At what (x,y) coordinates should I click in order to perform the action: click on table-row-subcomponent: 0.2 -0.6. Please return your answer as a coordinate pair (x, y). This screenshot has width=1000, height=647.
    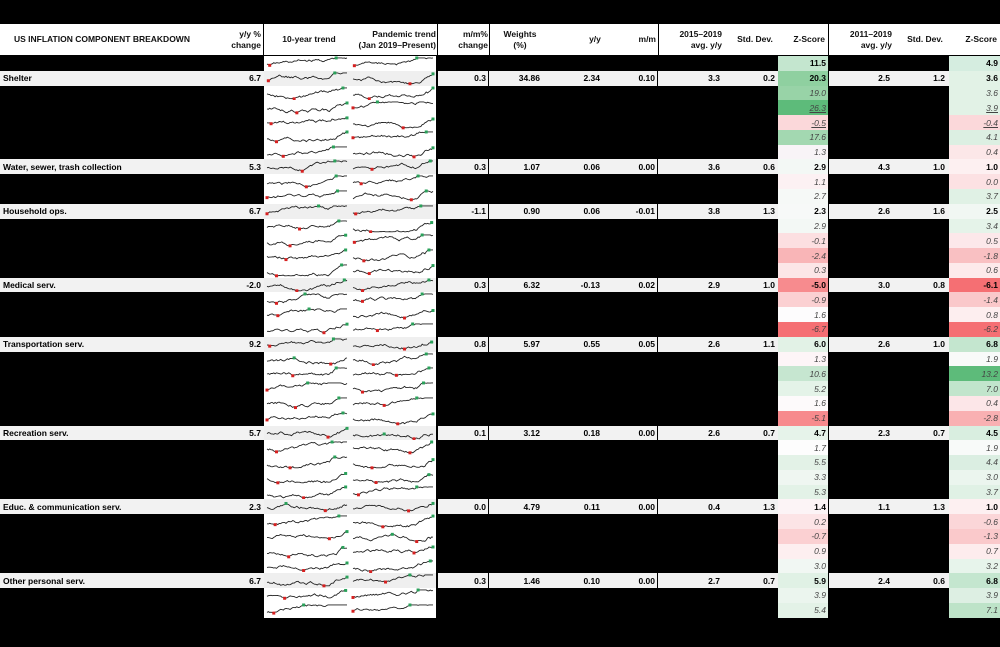
    Looking at the image, I should click on (500, 521).